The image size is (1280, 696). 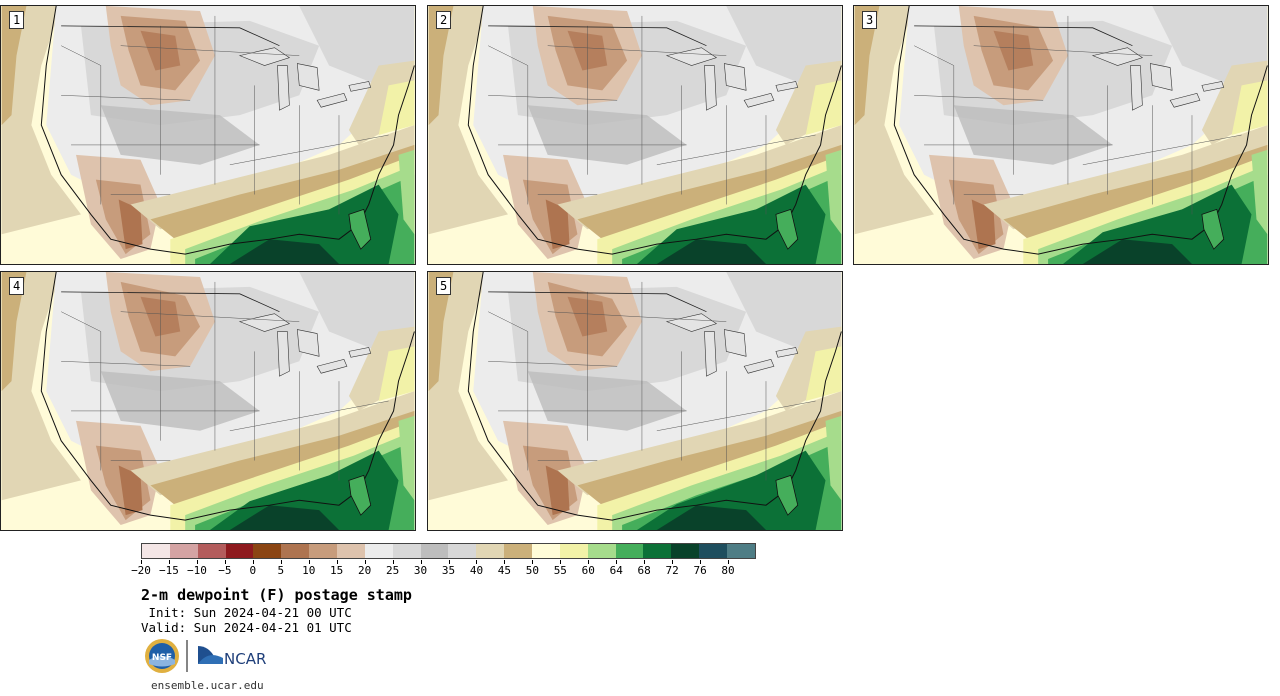 I want to click on stamp-panel-2: 2, so click(x=635, y=135).